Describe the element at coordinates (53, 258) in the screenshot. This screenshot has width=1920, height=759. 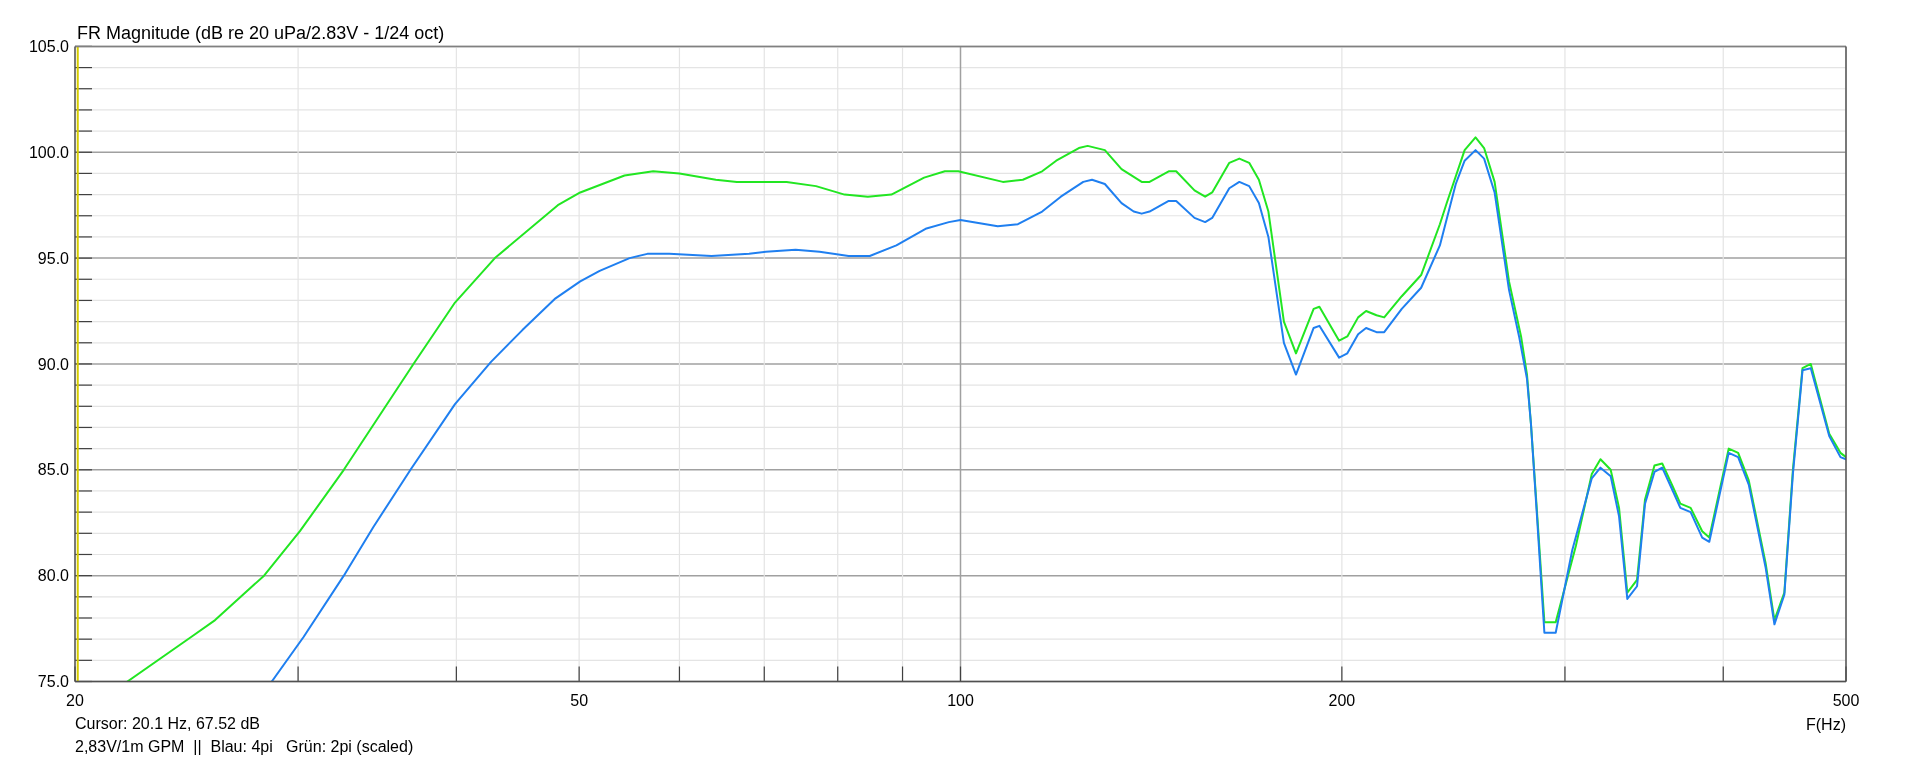
I see `y-tick-label: 95.0` at that location.